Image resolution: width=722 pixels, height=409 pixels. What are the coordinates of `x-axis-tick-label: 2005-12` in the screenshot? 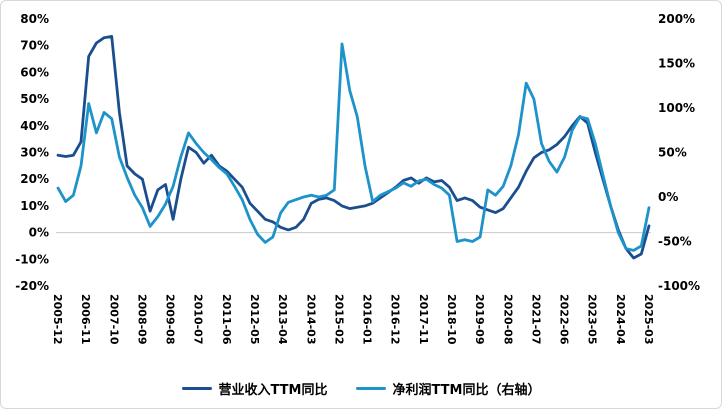 It's located at (57, 319).